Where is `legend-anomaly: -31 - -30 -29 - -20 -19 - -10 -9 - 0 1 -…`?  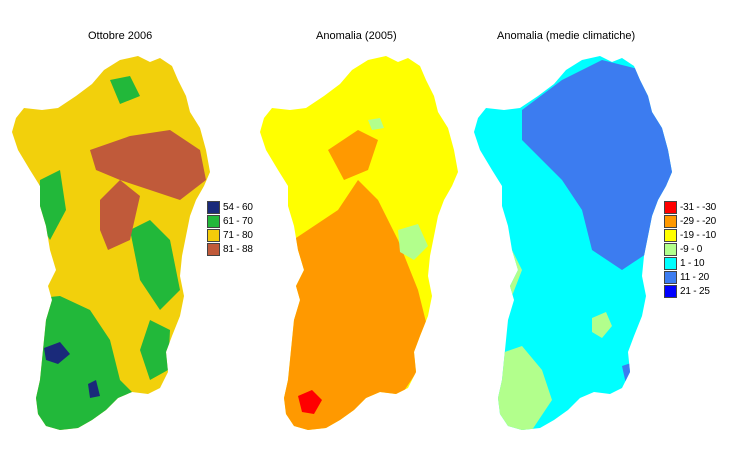
legend-anomaly: -31 - -30 -29 - -20 -19 - -10 -9 - 0 1 -… is located at coordinates (690, 249).